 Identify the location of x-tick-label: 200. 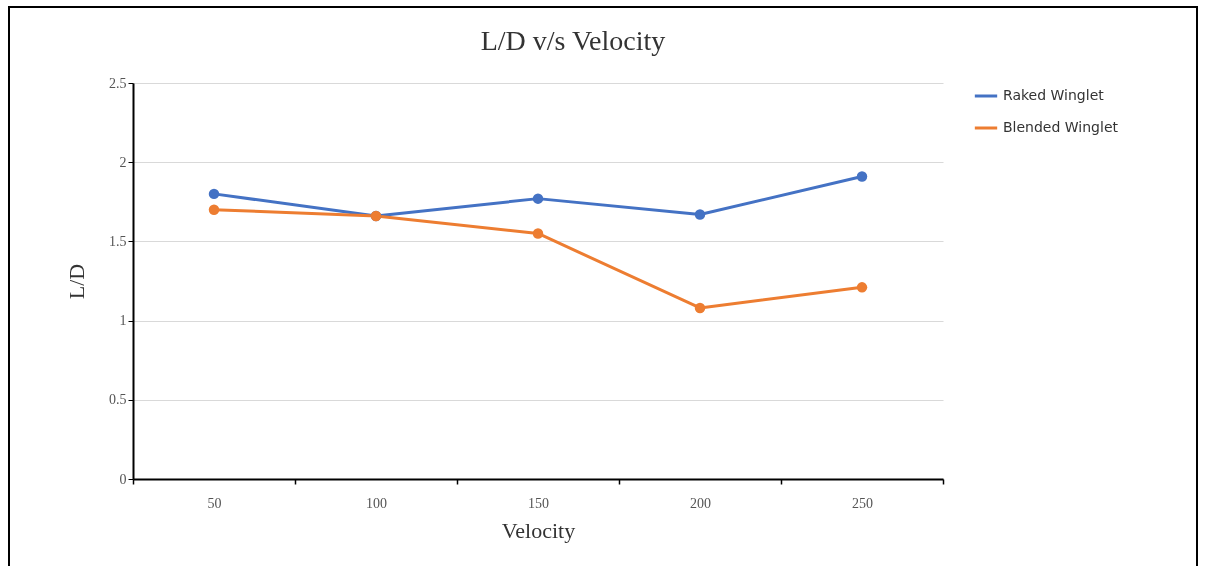
(700, 503).